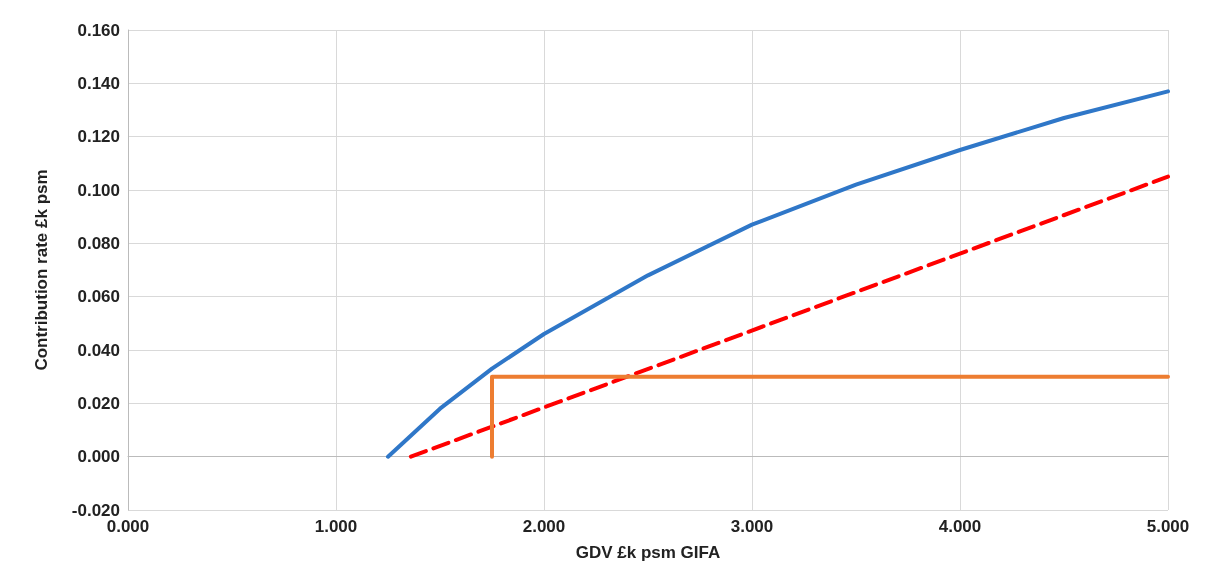 The width and height of the screenshot is (1225, 576). I want to click on y-tick-label: 0.060, so click(98, 297).